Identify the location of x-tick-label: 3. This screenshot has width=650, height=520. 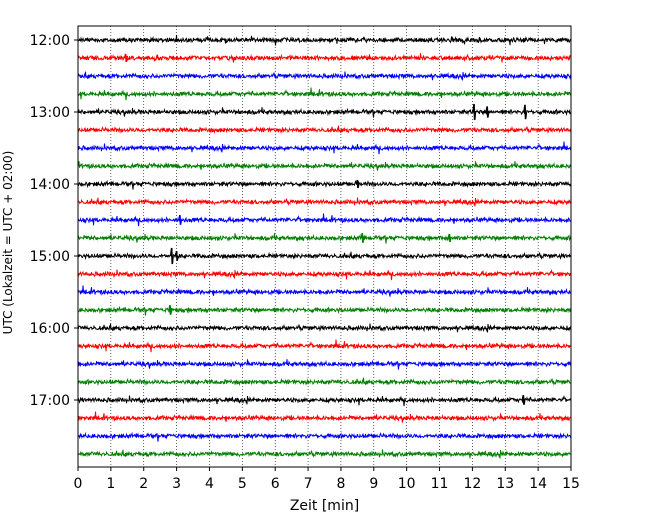
(176, 484).